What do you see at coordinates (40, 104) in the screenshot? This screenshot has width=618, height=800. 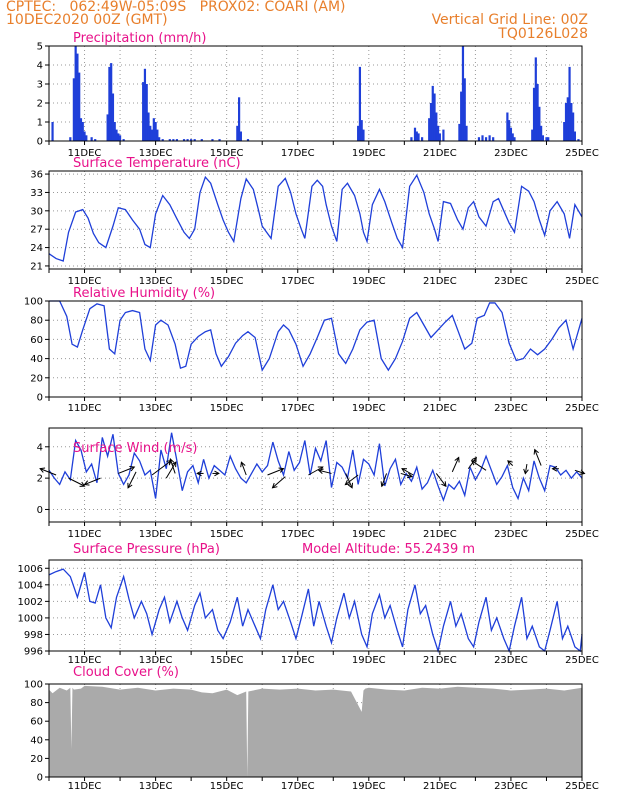 I see `precip-ytick-label: 2` at bounding box center [40, 104].